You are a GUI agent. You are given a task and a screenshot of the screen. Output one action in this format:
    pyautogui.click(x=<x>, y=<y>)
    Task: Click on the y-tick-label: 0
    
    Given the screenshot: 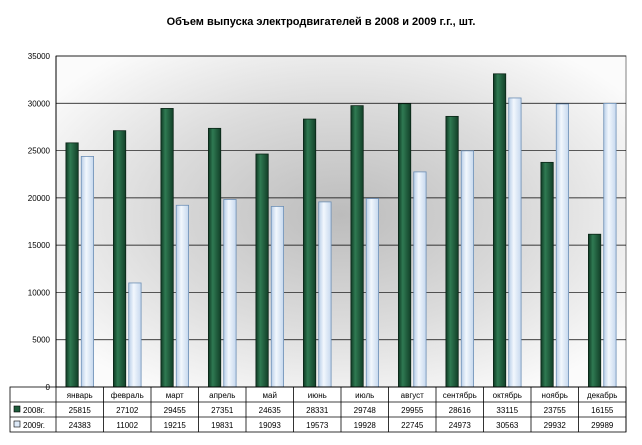 What is the action you would take?
    pyautogui.click(x=48, y=387)
    